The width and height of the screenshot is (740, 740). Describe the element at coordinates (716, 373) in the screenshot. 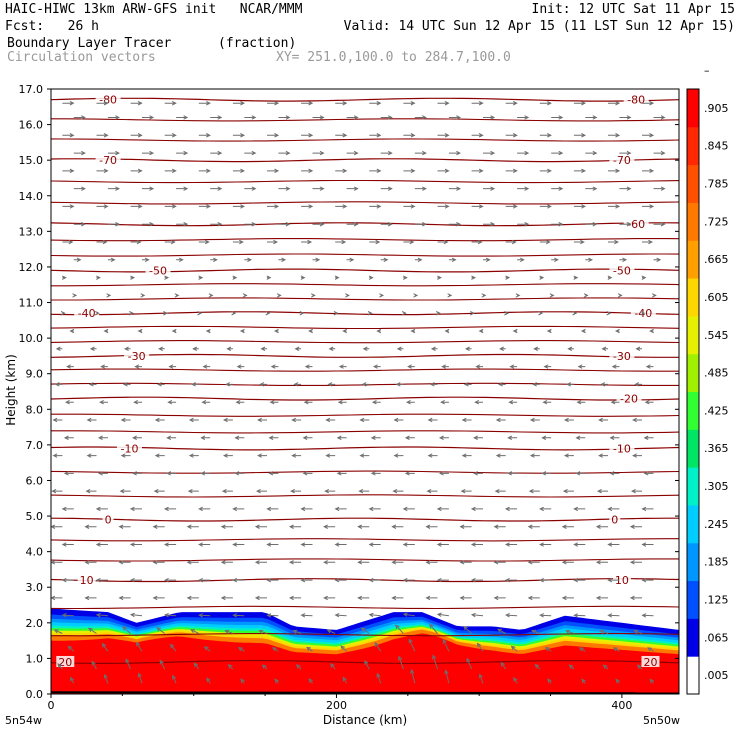

I see `colorbar-label: .485` at that location.